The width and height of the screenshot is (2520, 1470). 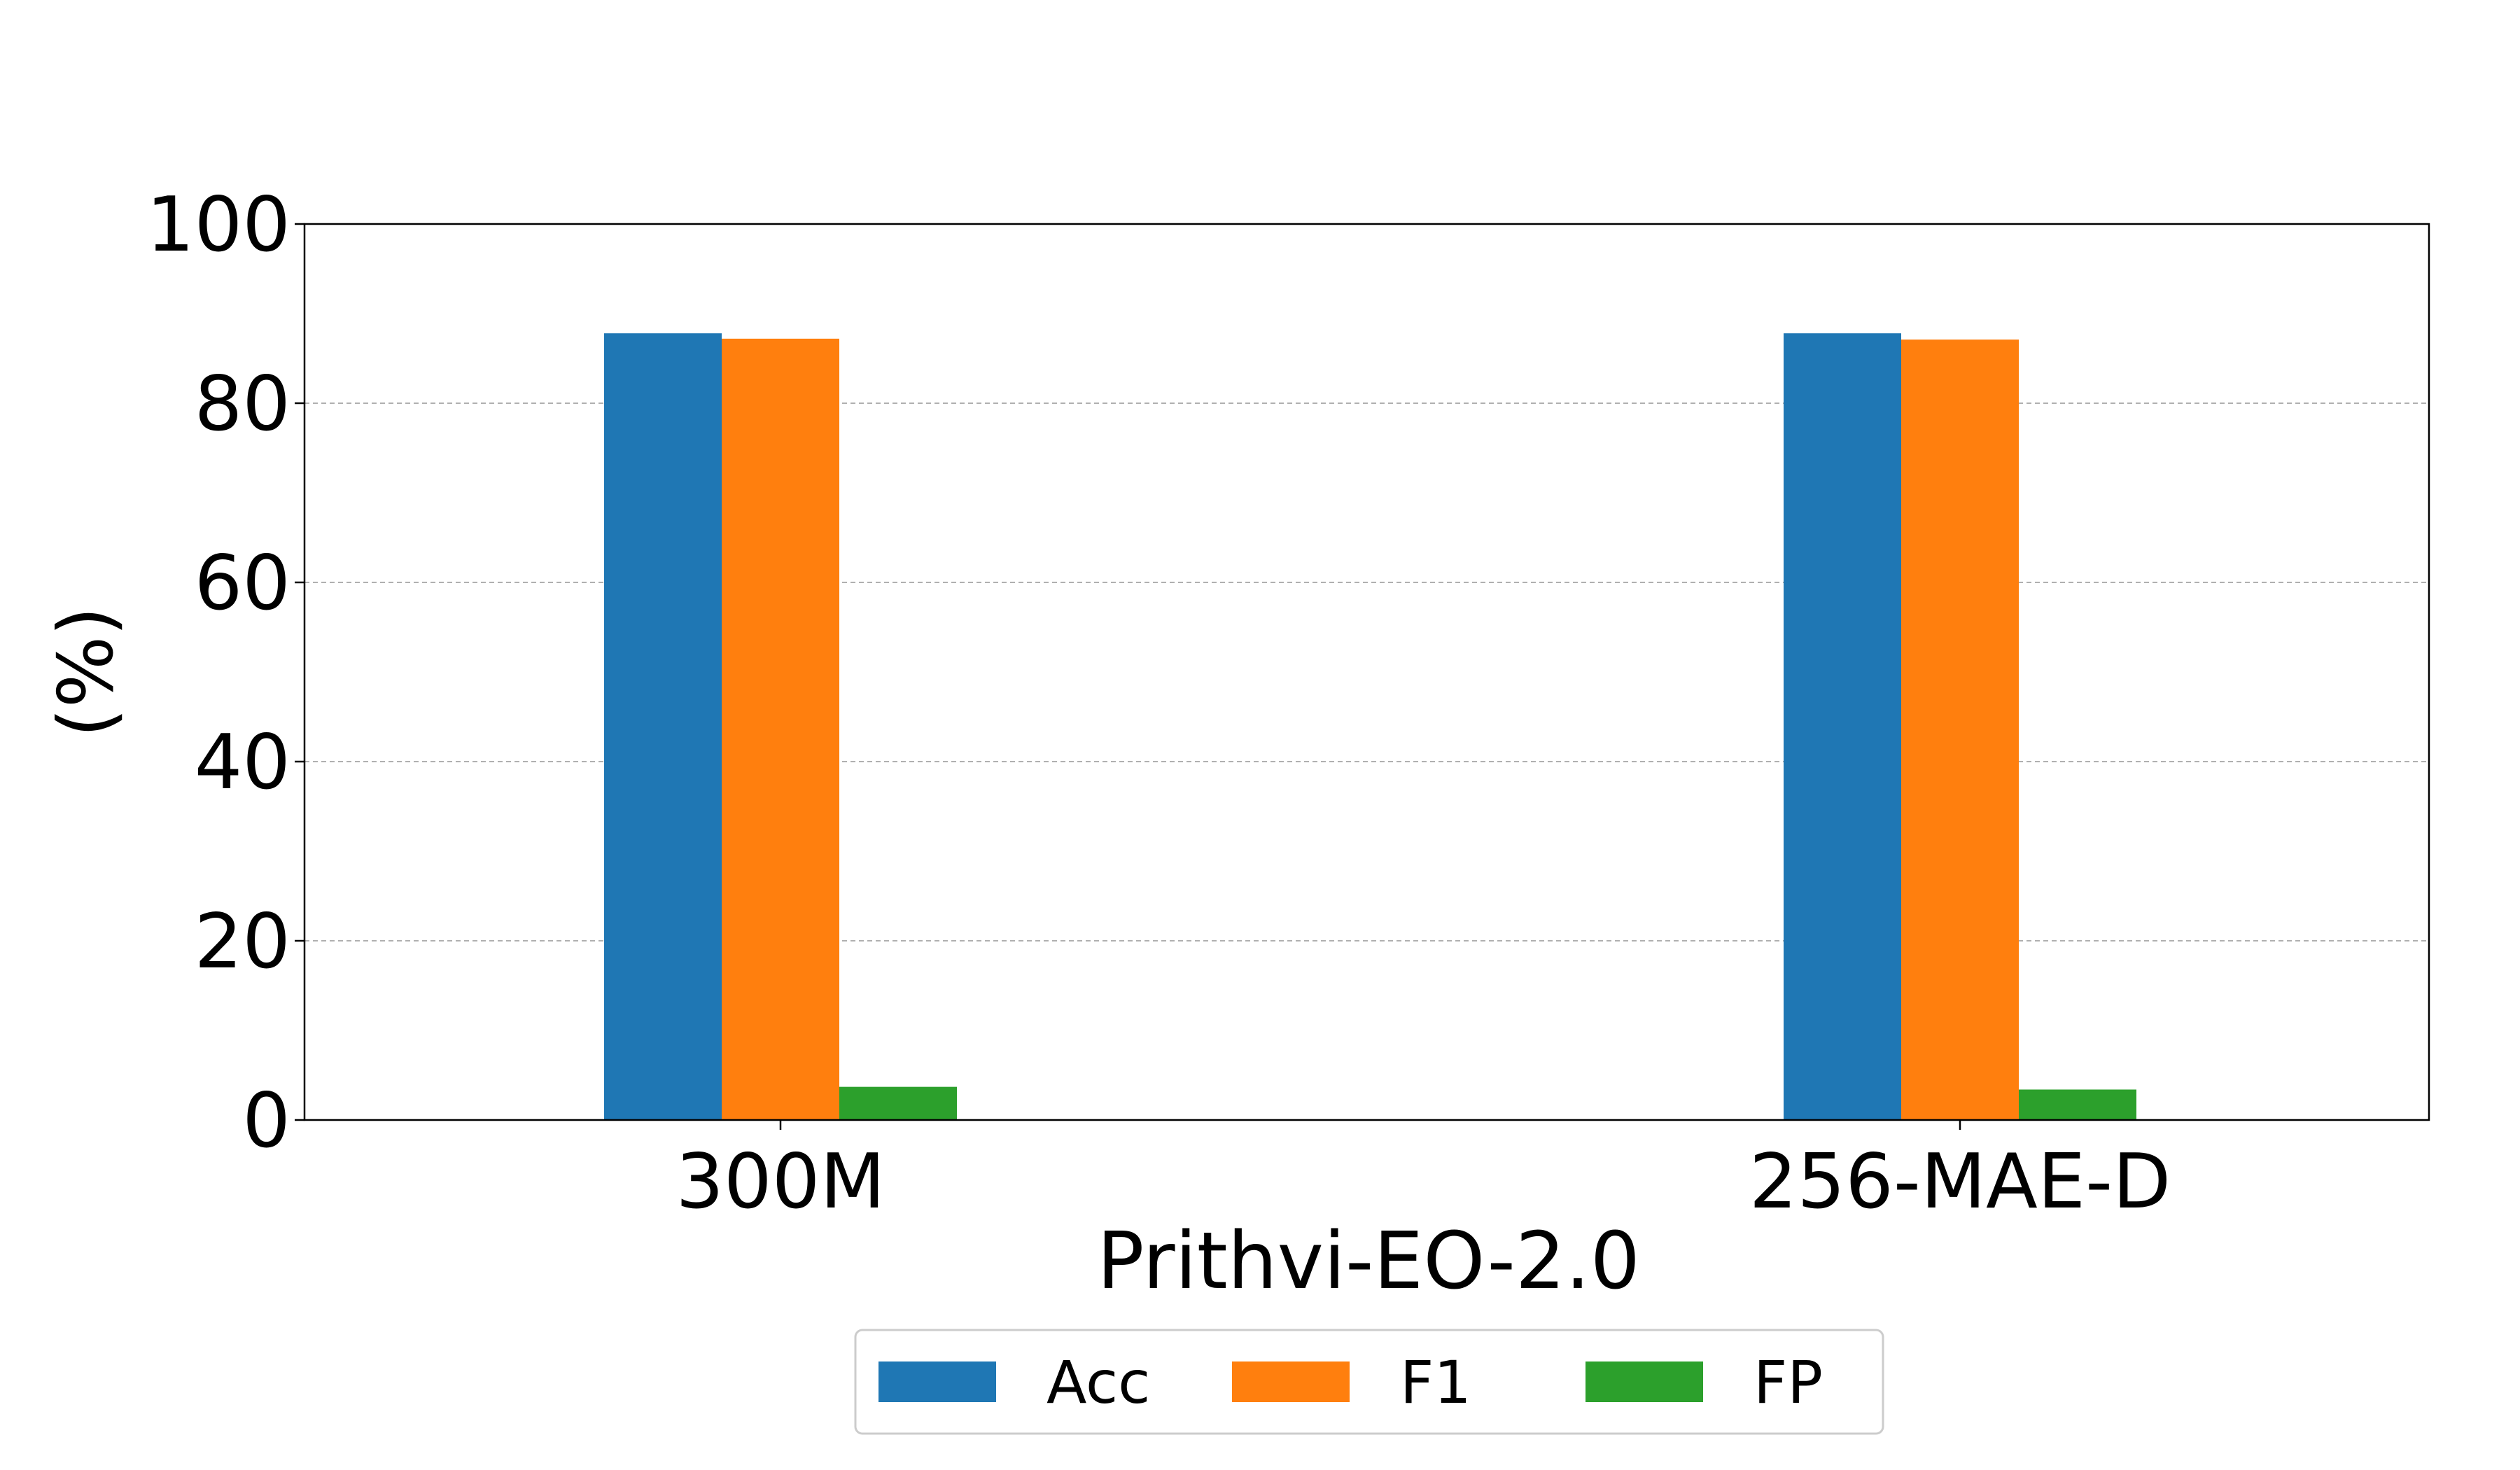 I want to click on ytick-label-2: 40, so click(x=242, y=762).